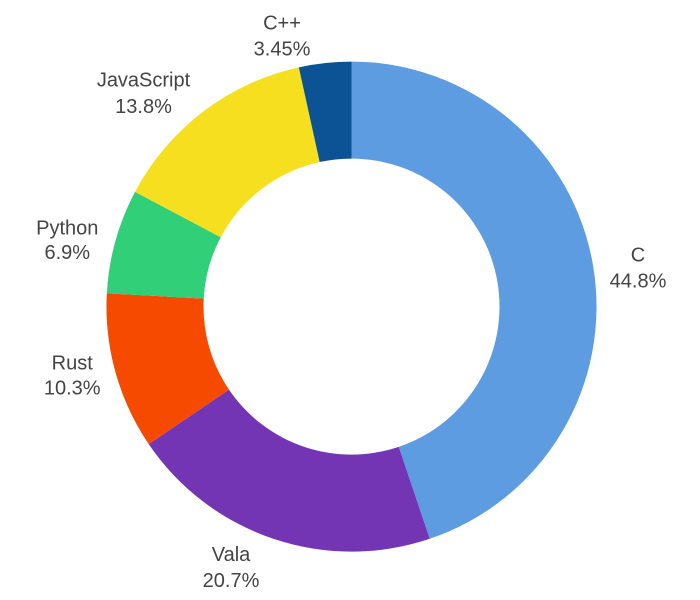 This screenshot has height=600, width=700. Describe the element at coordinates (638, 282) in the screenshot. I see `svg-text: 44.8%` at that location.